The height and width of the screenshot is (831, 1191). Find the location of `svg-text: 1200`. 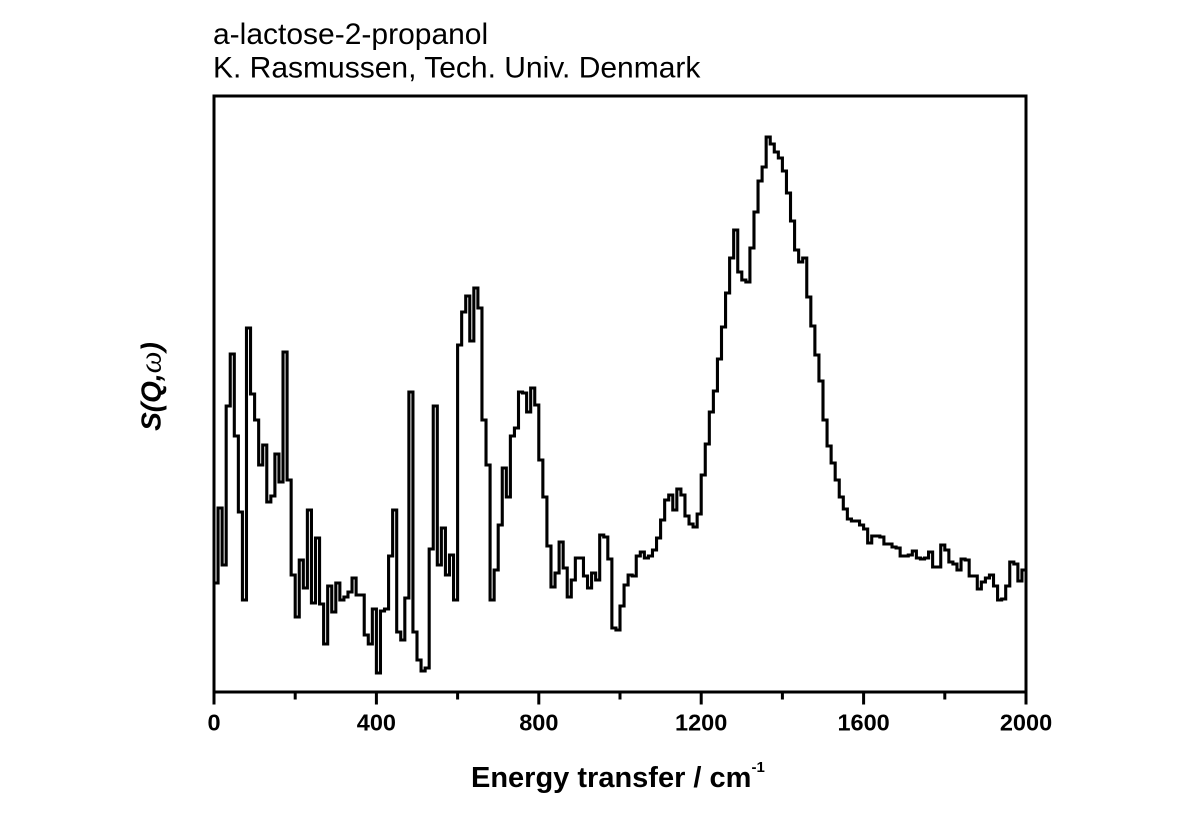

svg-text: 1200 is located at coordinates (701, 723).